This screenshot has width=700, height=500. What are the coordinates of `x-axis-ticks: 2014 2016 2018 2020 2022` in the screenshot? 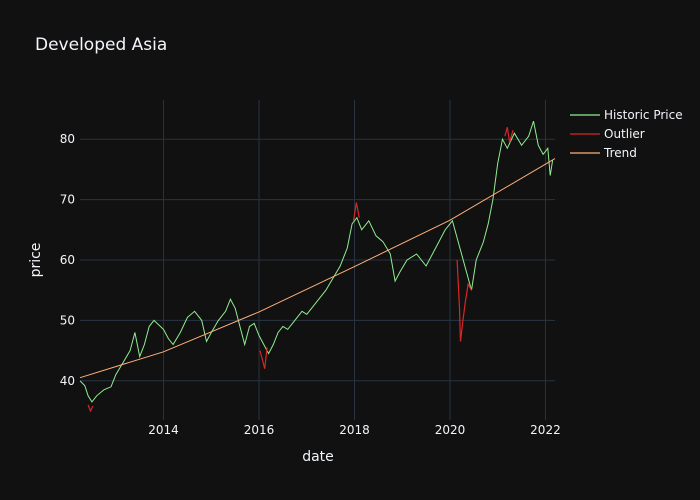 It's located at (354, 430).